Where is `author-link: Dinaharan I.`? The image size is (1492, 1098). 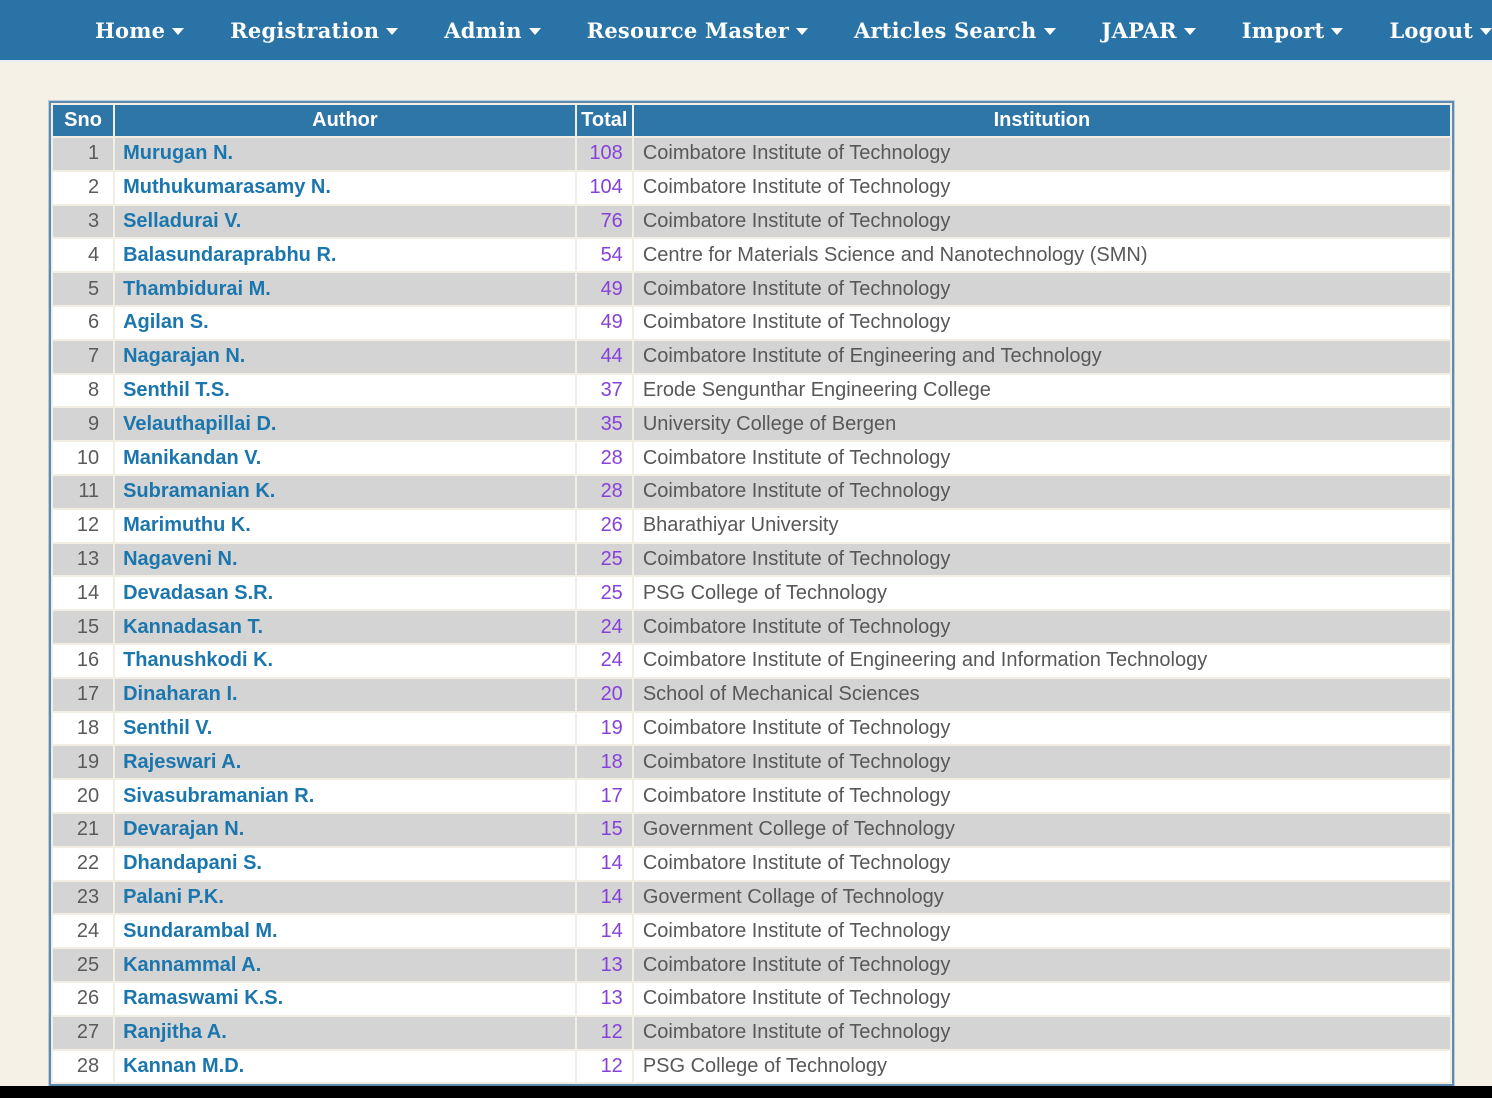
author-link: Dinaharan I. is located at coordinates (345, 694).